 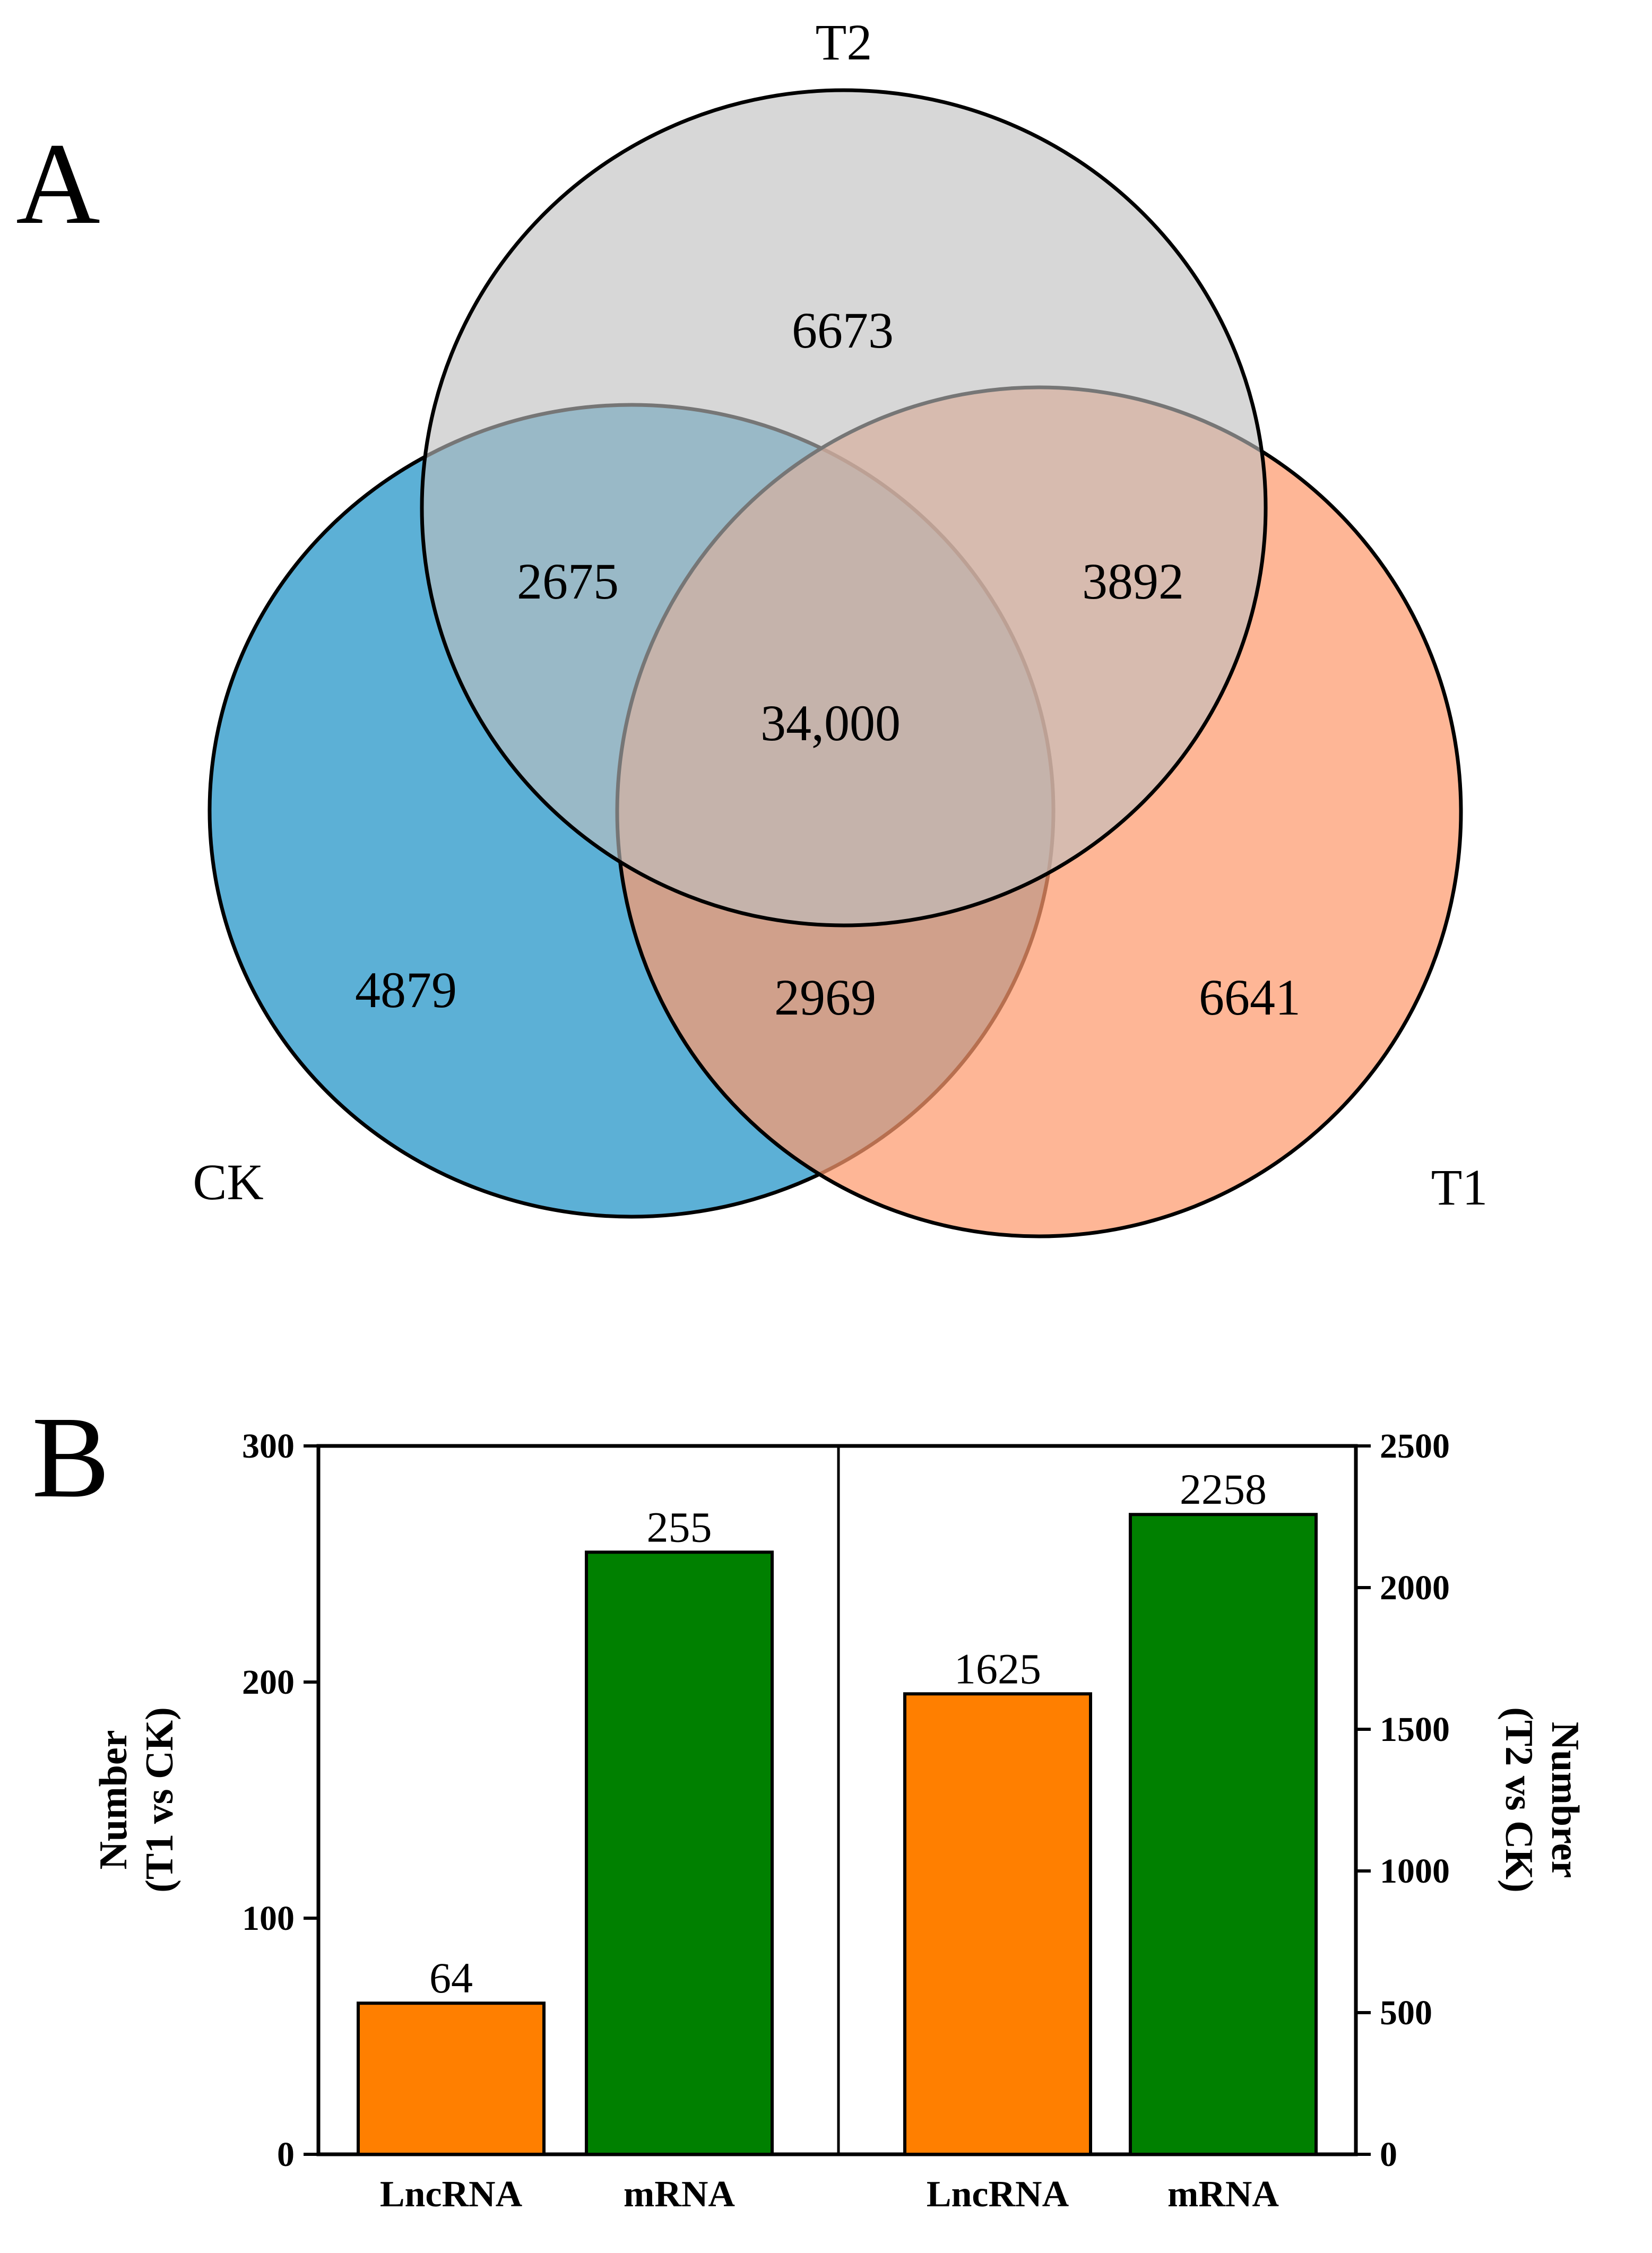 What do you see at coordinates (1406, 2013) in the screenshot?
I see `right-tick-label: 500` at bounding box center [1406, 2013].